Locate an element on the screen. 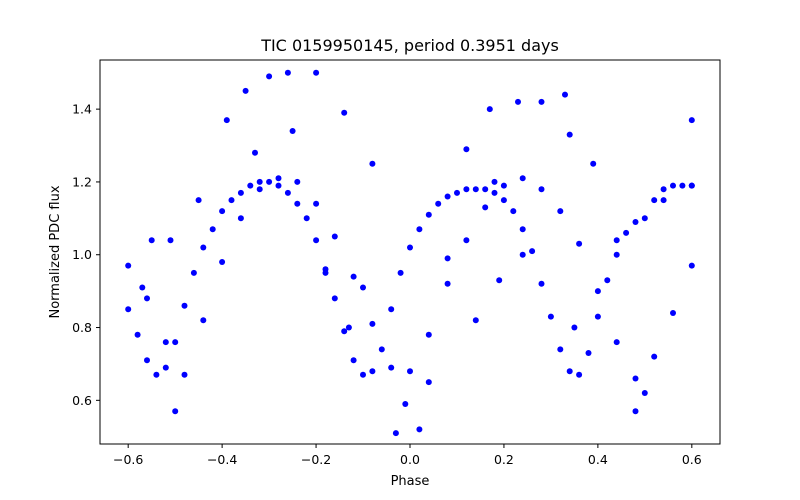 The image size is (800, 500). y-axis-label: Normalized PDC flux is located at coordinates (55, 251).